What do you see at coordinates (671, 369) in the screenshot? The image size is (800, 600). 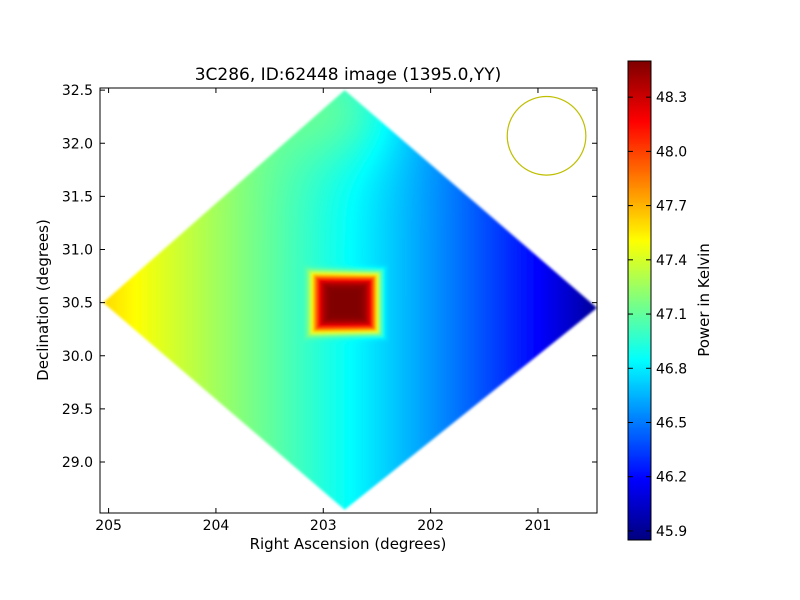 I see `colorbar-tick-label: 46.8` at bounding box center [671, 369].